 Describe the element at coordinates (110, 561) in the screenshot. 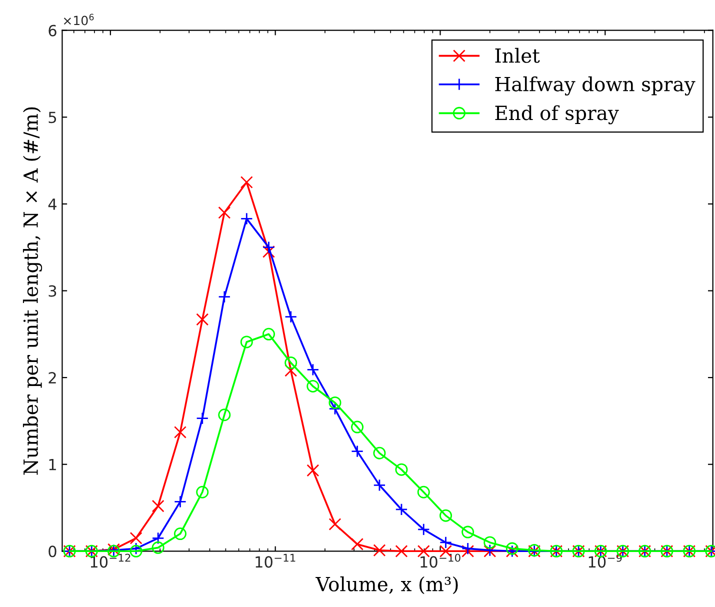

I see `x-tick-label: 10$^{−12}$` at that location.